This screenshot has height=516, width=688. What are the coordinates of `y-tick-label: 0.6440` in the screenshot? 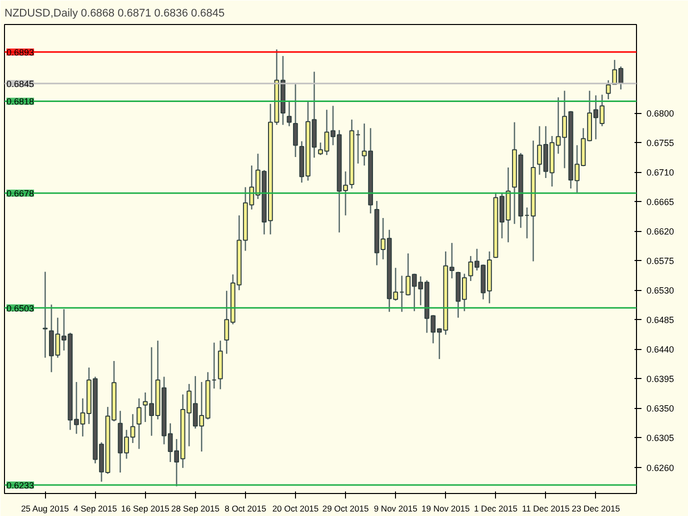 It's located at (660, 349).